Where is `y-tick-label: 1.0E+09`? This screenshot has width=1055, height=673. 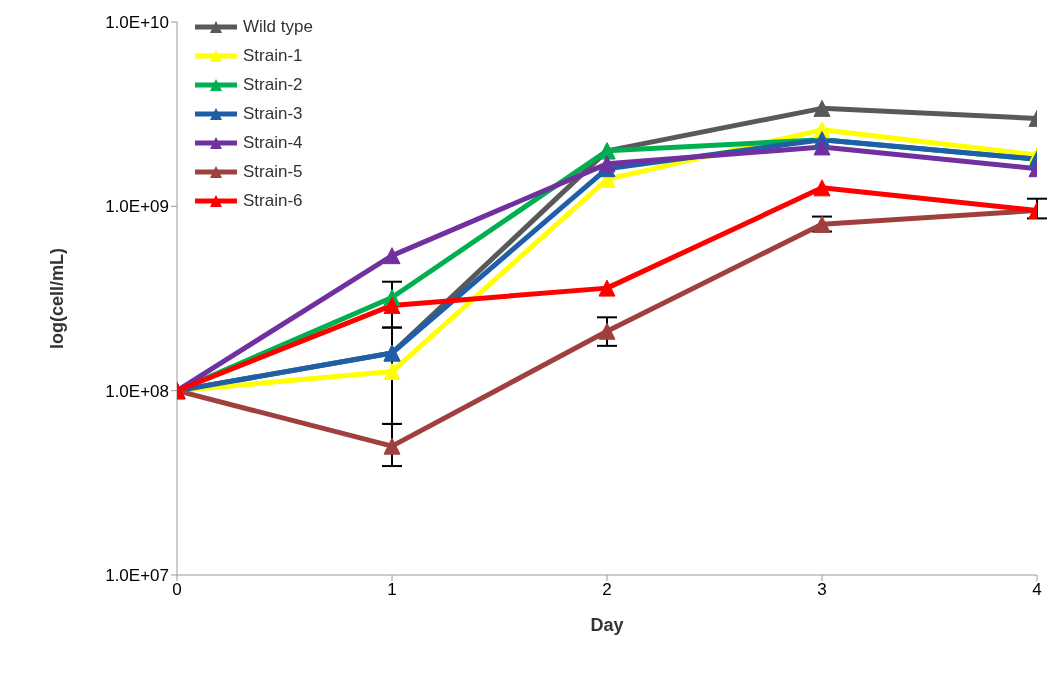
y-tick-label: 1.0E+09 is located at coordinates (137, 207).